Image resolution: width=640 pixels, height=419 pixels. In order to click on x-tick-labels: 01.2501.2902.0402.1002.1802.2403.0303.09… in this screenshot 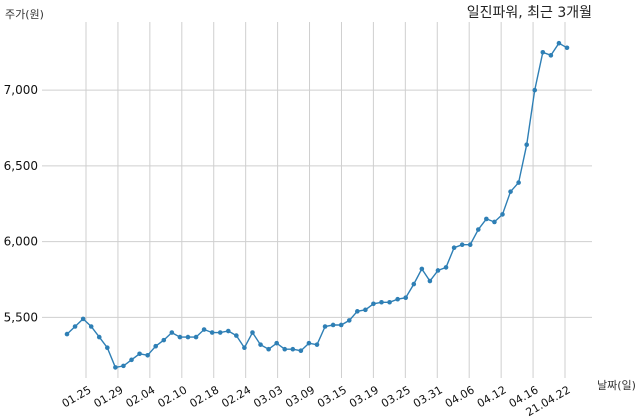, I will do `click(316, 401)`.